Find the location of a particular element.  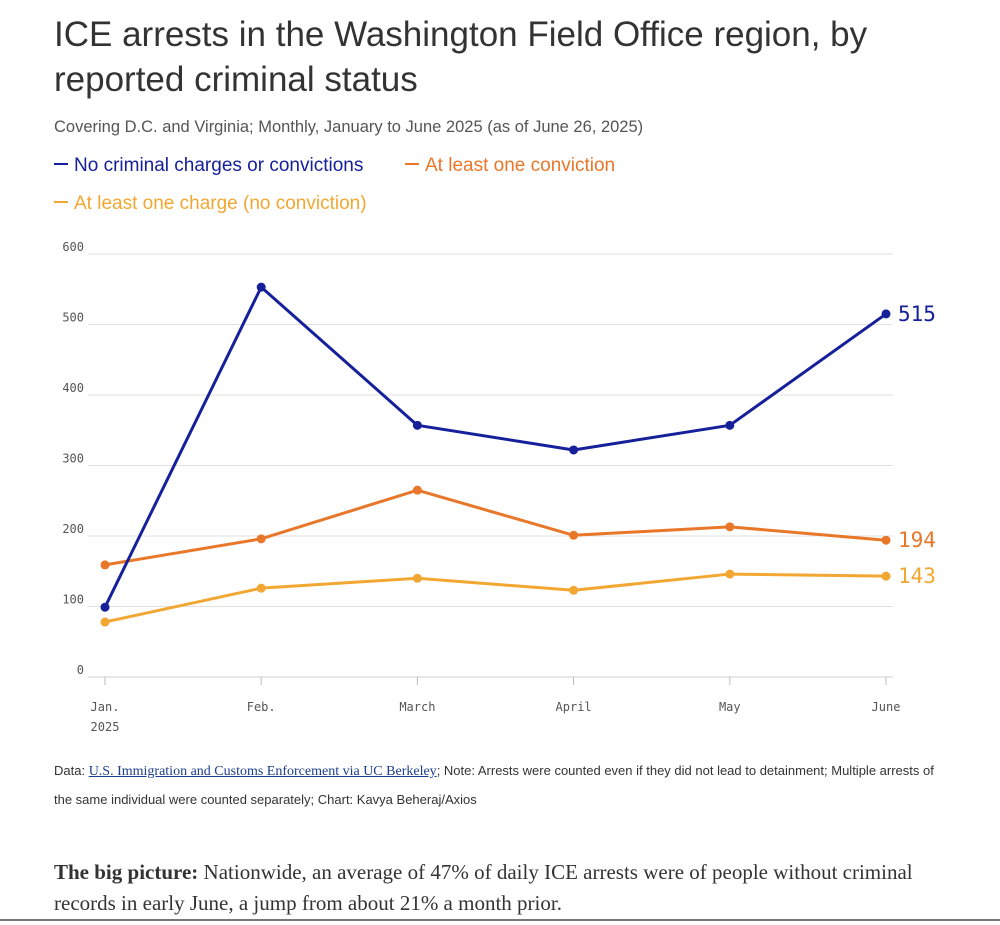

x-tick-label: April is located at coordinates (574, 707).